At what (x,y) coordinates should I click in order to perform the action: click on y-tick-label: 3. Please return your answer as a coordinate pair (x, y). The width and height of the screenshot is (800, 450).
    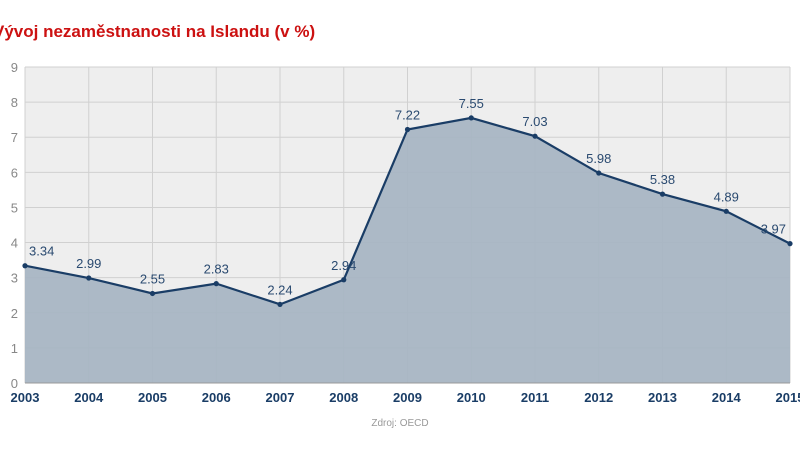
    Looking at the image, I should click on (14, 278).